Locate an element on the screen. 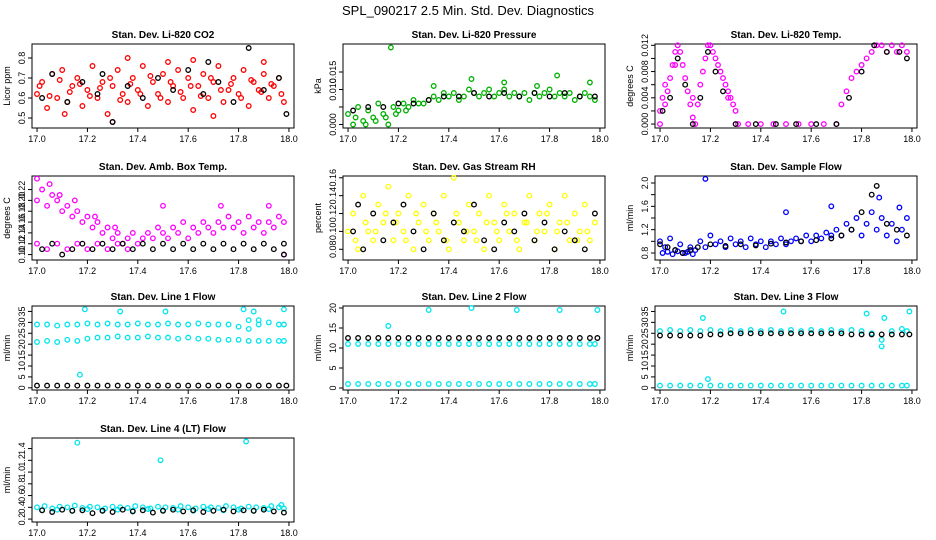 This screenshot has width=936, height=540. x-tick-label: 17.4 is located at coordinates (138, 401).